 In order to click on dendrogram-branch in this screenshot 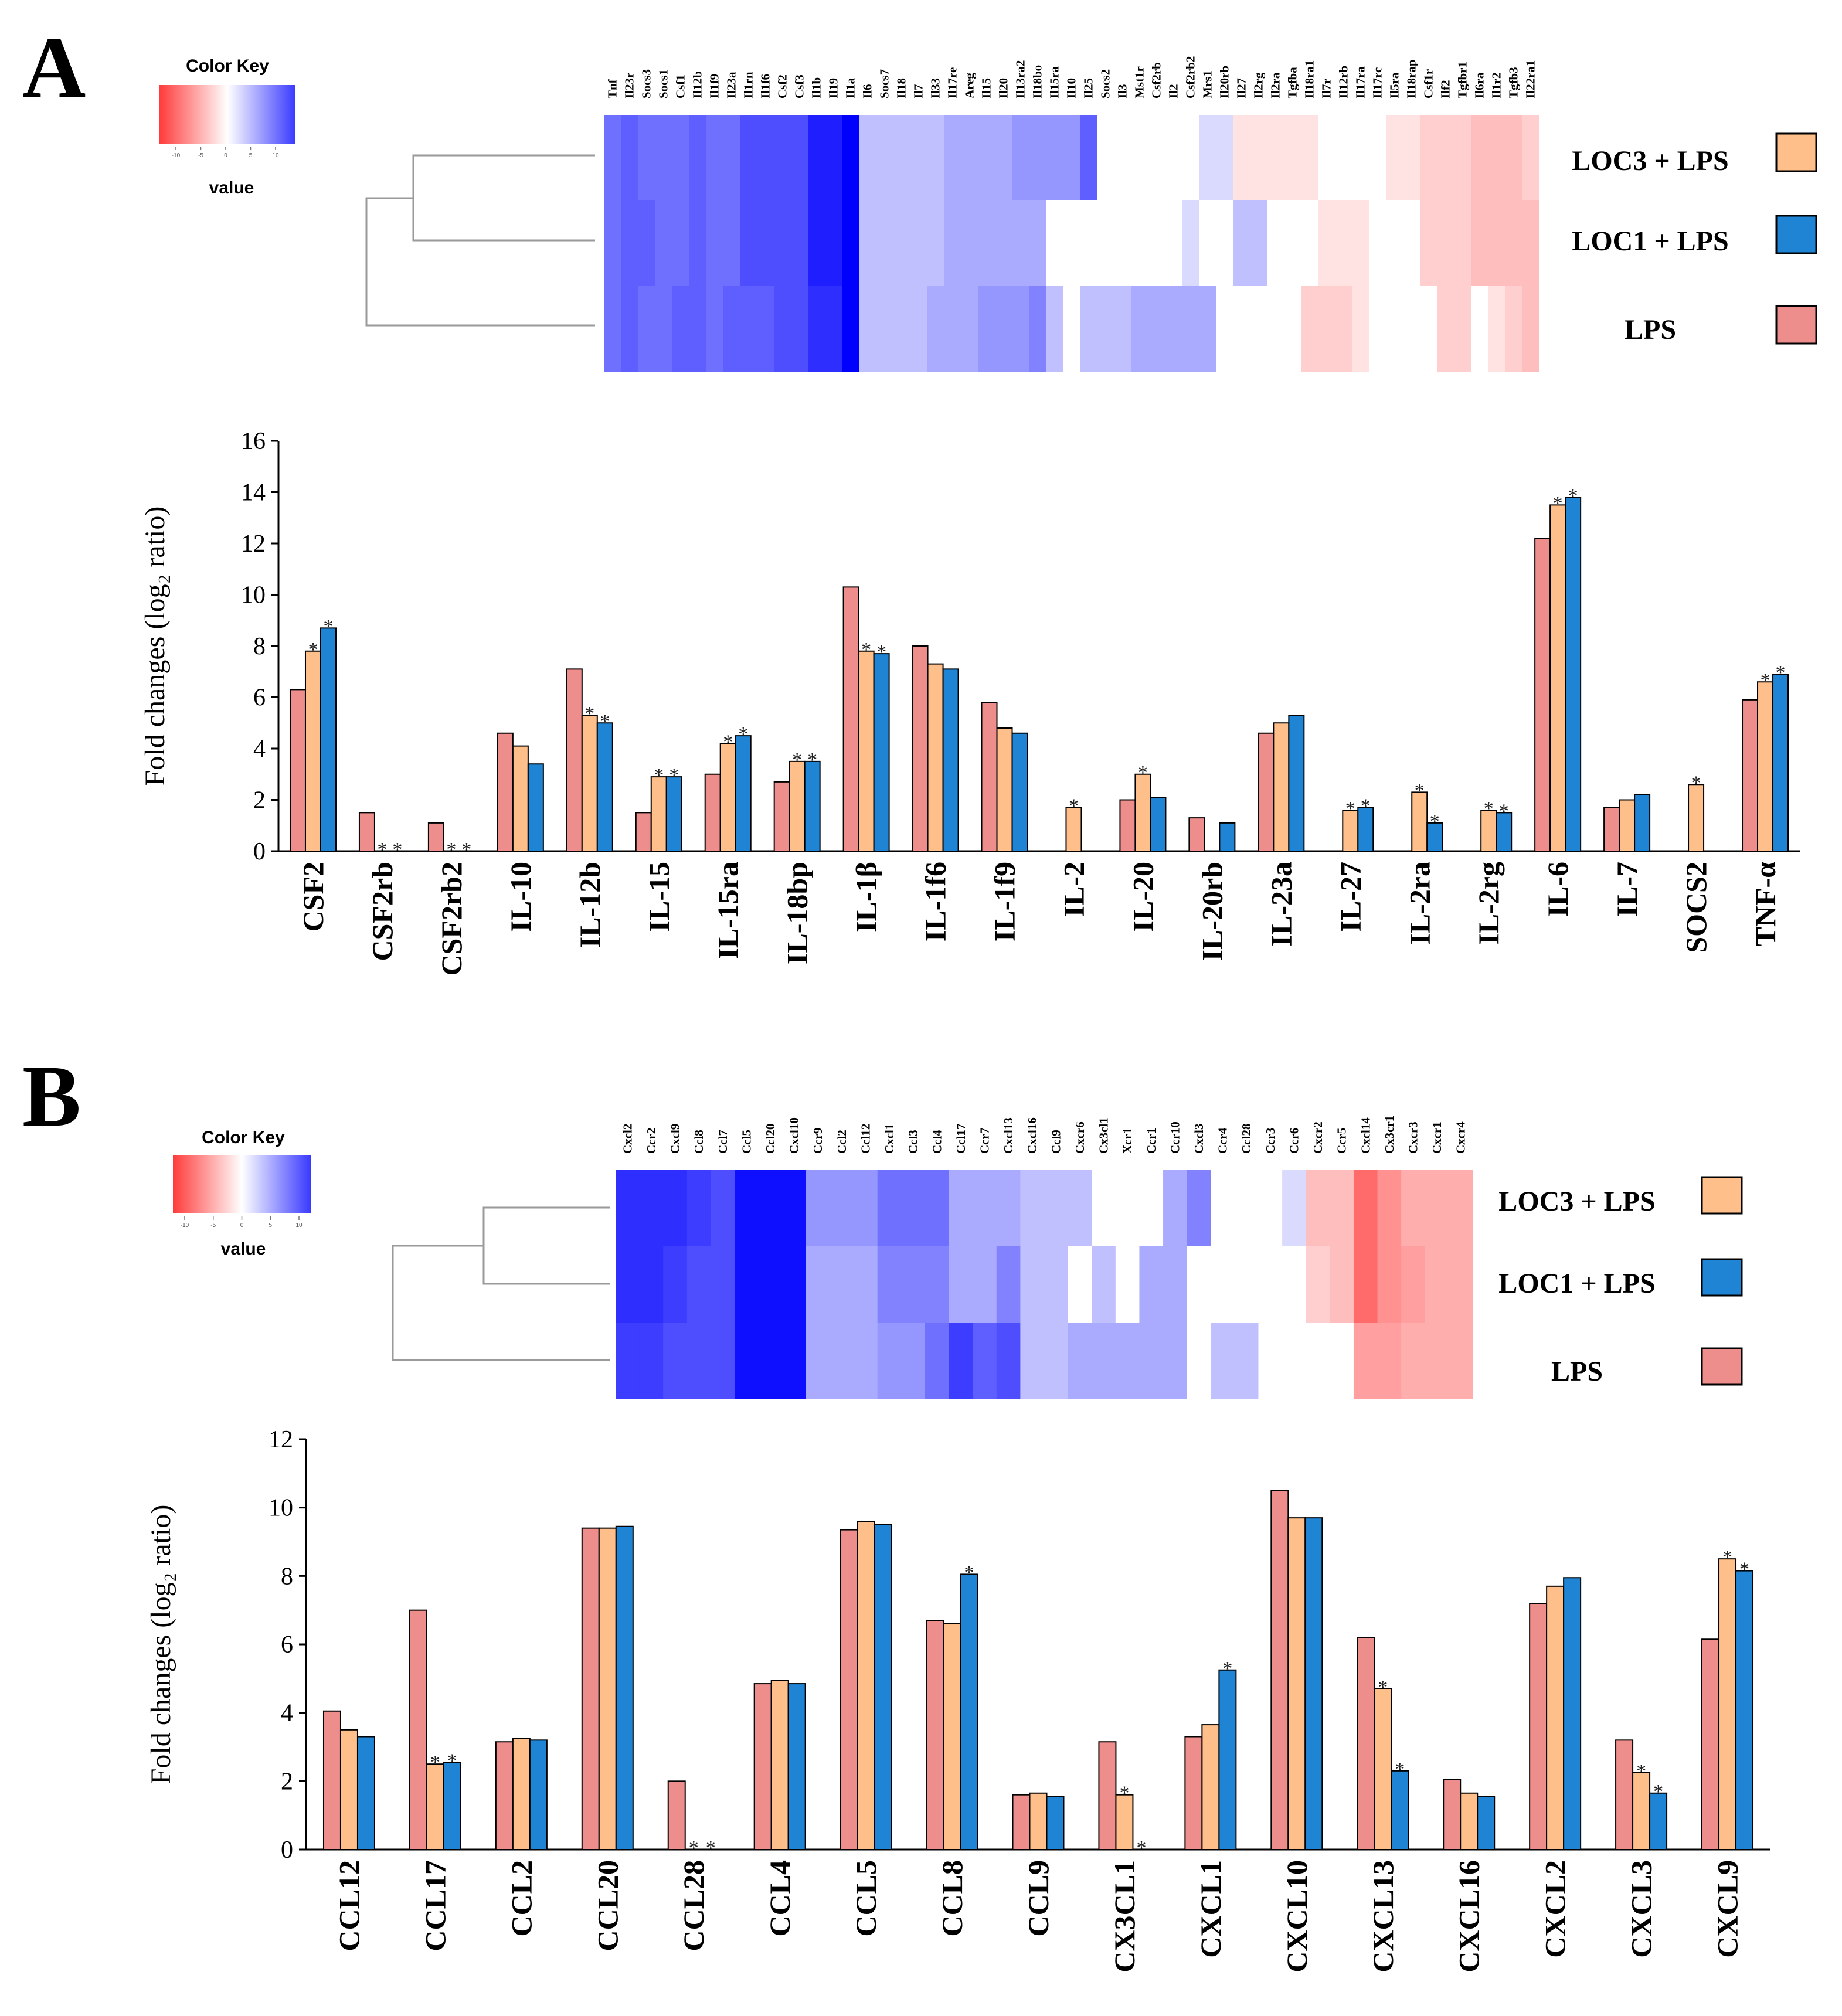, I will do `click(504, 198)`.